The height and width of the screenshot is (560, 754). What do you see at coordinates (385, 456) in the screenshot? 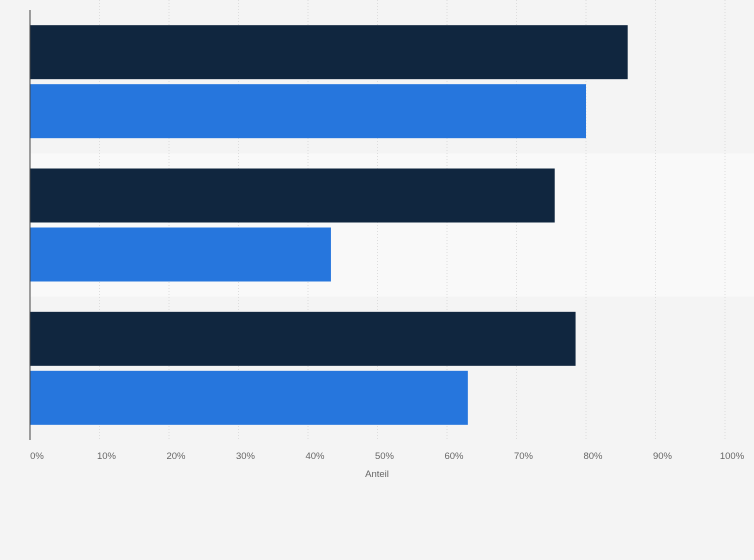
I see `x-tick-label: 50%` at bounding box center [385, 456].